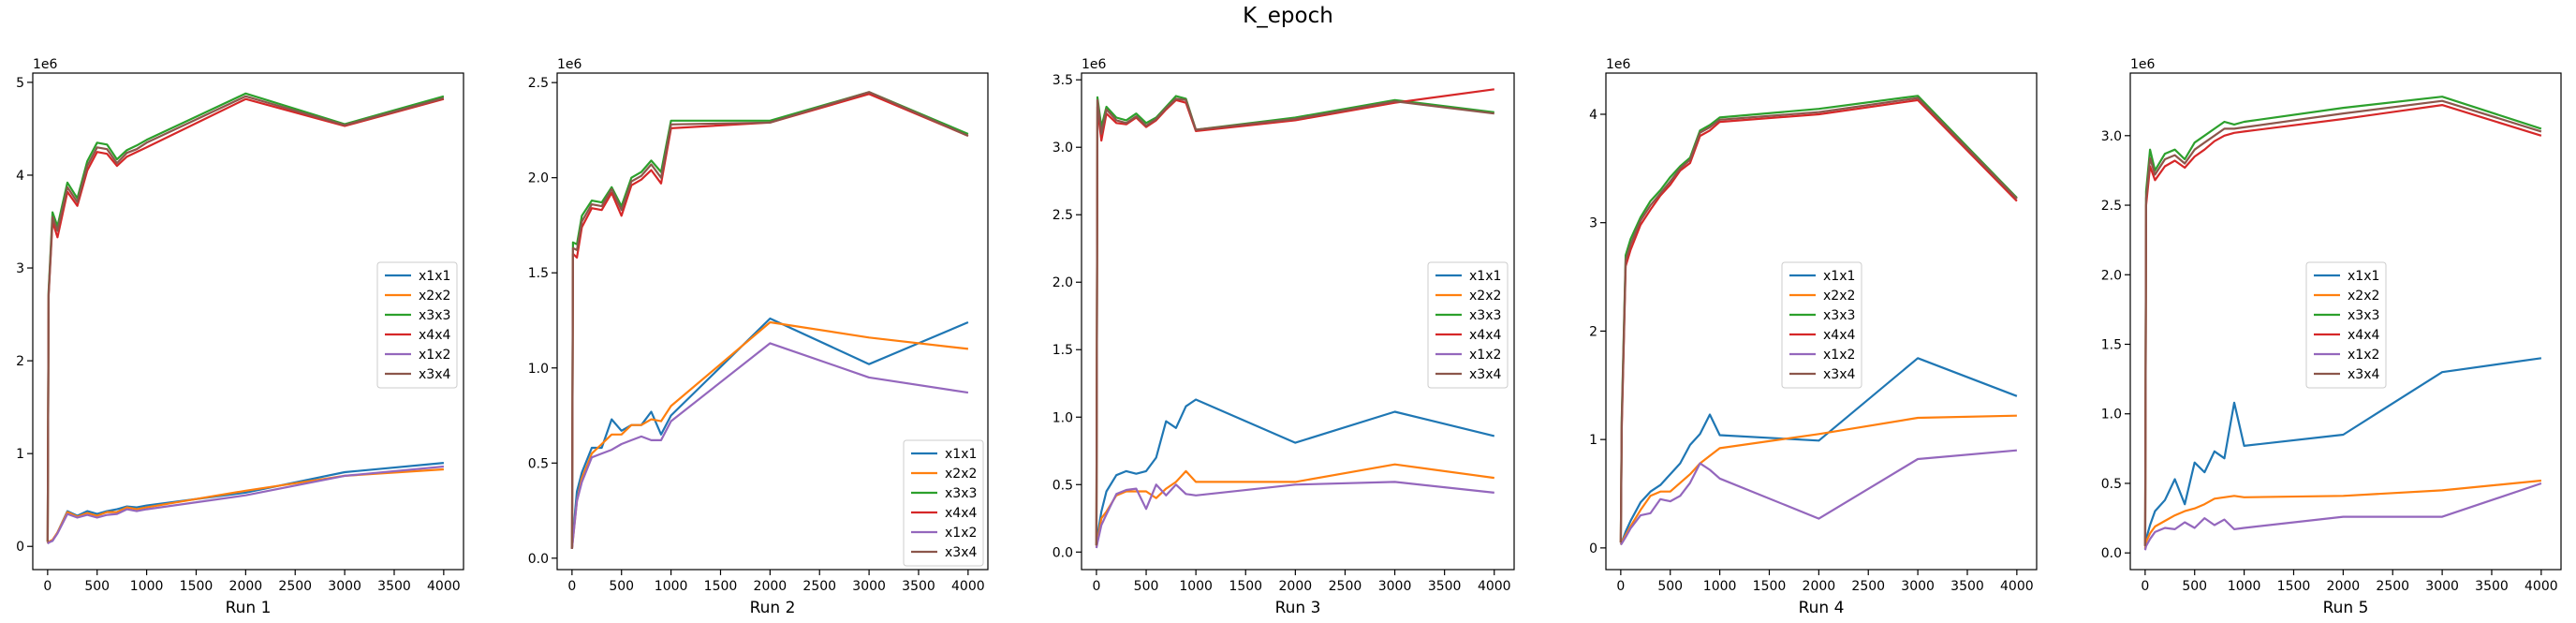 Image resolution: width=2576 pixels, height=623 pixels. I want to click on figure-title: K_epoch, so click(1288, 16).